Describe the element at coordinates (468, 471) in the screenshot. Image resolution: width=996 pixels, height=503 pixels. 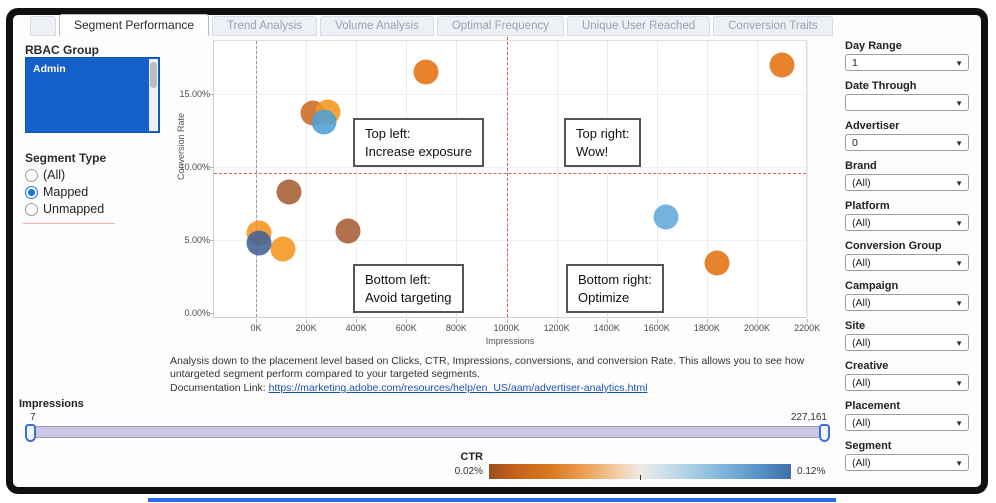
I see `ctr-legend-min: 0.02%` at that location.